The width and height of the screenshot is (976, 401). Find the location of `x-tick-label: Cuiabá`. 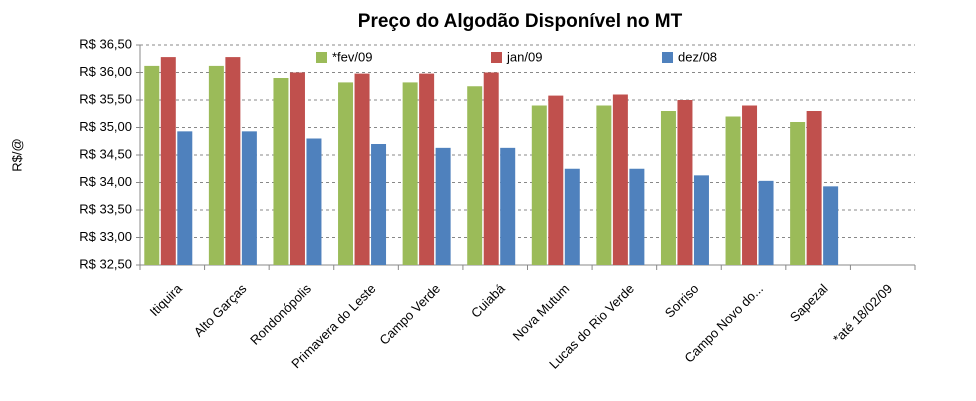

x-tick-label: Cuiabá is located at coordinates (488, 300).